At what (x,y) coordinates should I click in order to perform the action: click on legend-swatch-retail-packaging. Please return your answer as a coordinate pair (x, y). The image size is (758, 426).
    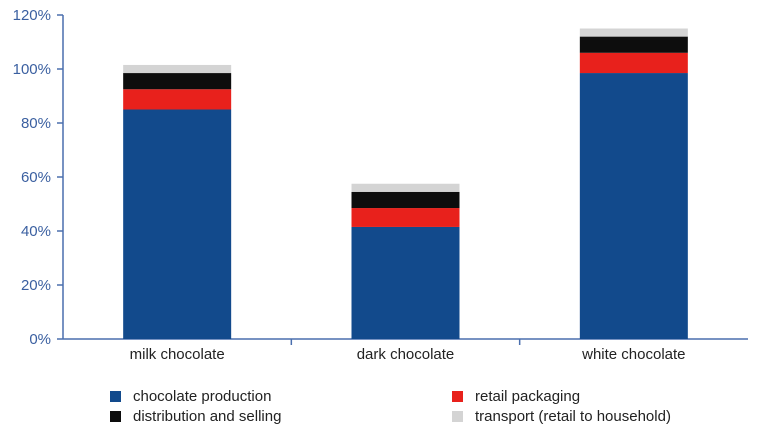
    Looking at the image, I should click on (457, 396).